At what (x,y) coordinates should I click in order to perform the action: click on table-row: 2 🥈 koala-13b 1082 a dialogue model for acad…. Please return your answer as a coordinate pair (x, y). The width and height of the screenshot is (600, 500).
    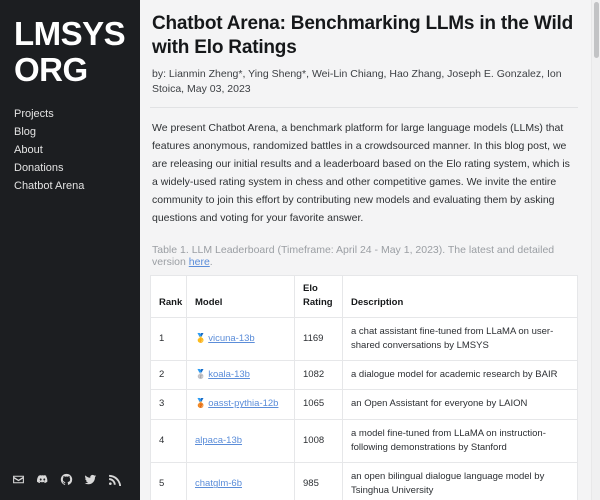
    Looking at the image, I should click on (364, 375).